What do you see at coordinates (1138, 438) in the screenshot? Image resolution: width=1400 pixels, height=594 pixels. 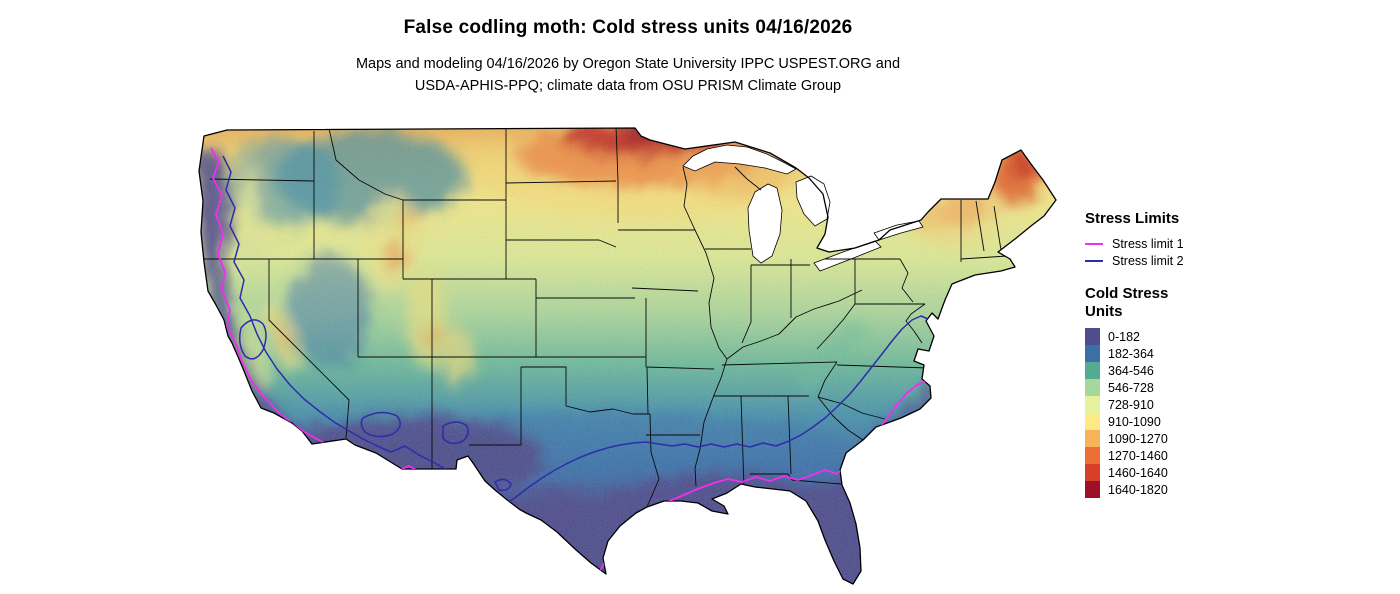 I see `cold-stress-label: 1090-1270` at bounding box center [1138, 438].